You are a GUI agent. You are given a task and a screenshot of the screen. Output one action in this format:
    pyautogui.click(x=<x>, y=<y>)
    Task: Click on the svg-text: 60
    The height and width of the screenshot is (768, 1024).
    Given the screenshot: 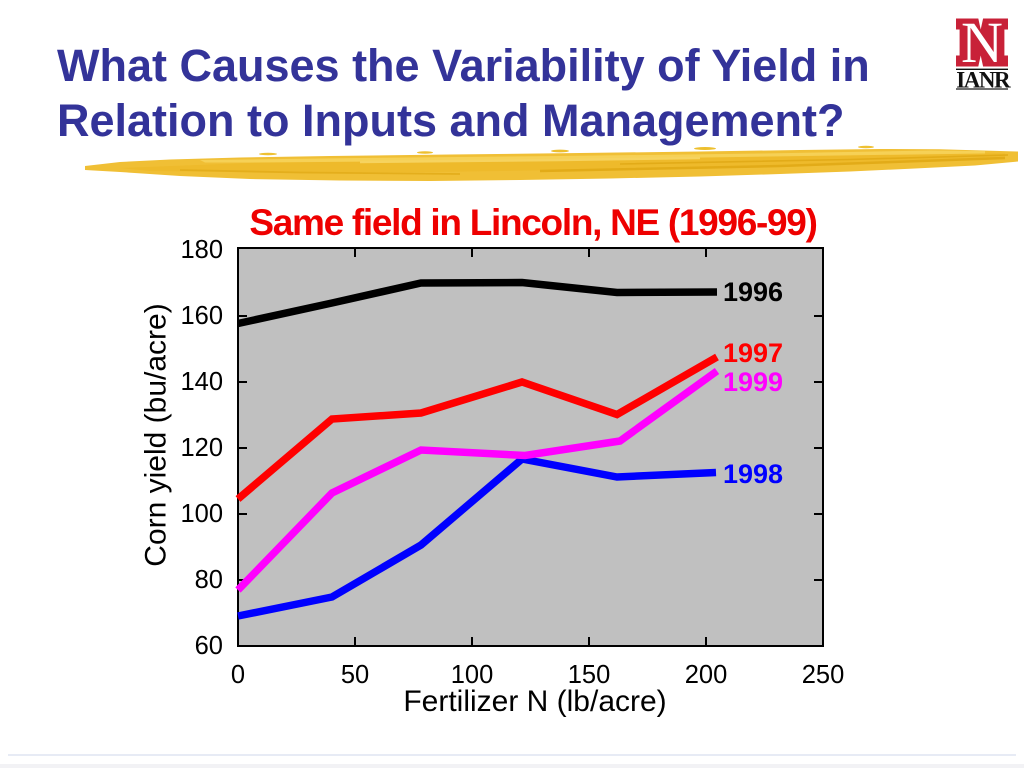 What is the action you would take?
    pyautogui.click(x=209, y=646)
    